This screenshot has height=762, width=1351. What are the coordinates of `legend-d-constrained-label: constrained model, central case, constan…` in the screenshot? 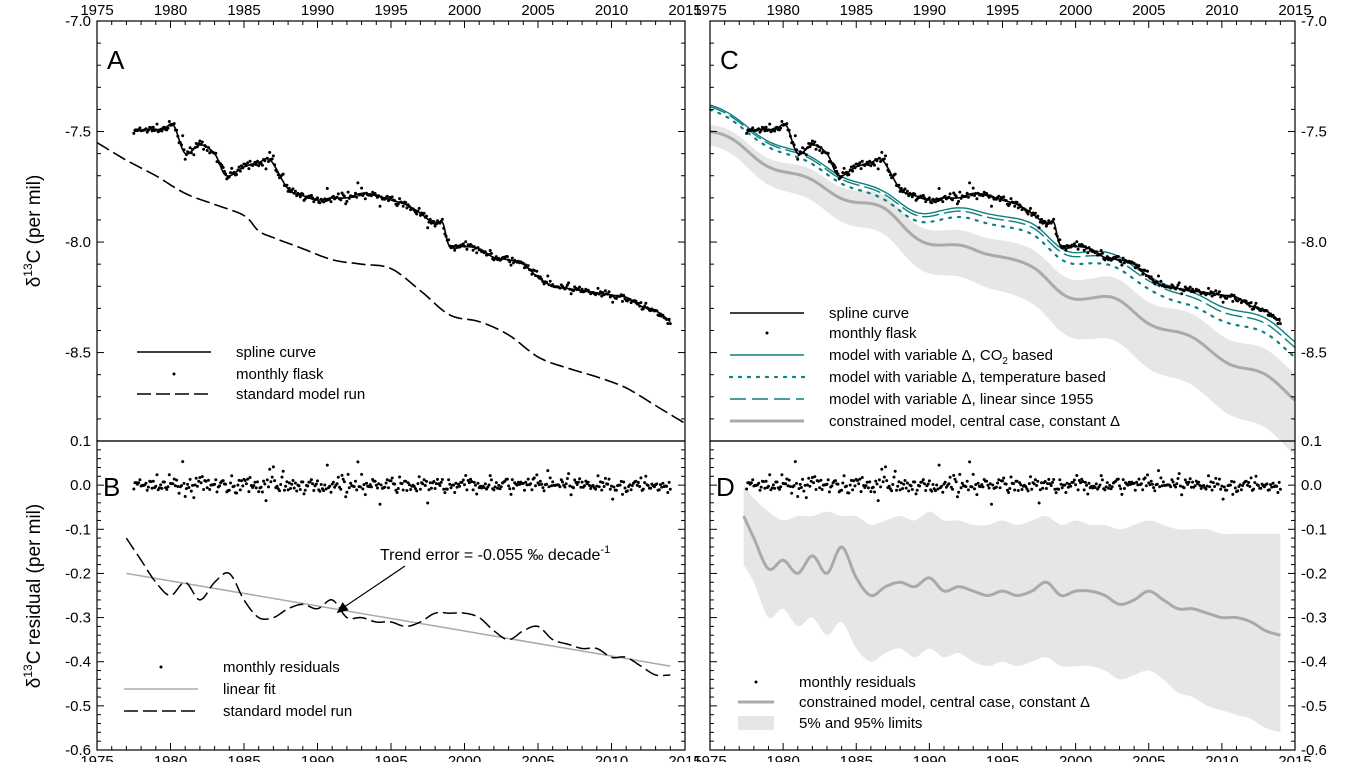 It's located at (944, 702).